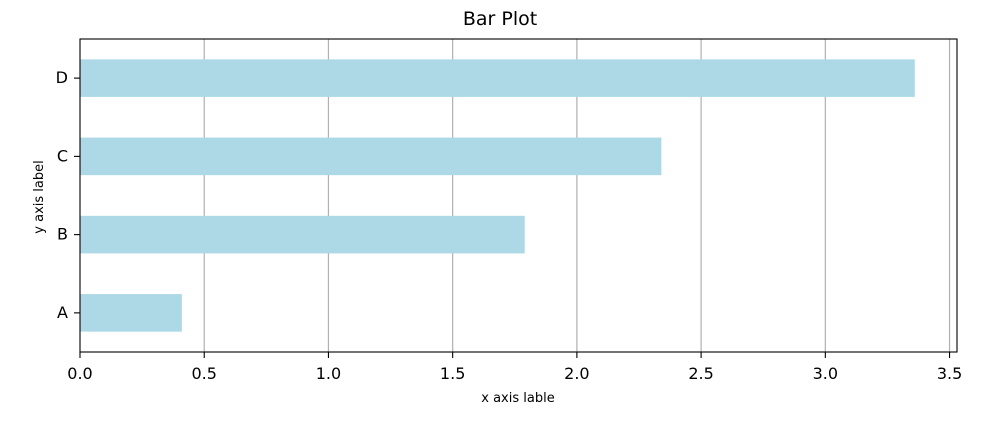 This screenshot has width=1000, height=437. I want to click on x-tick-label: 0.0, so click(79, 373).